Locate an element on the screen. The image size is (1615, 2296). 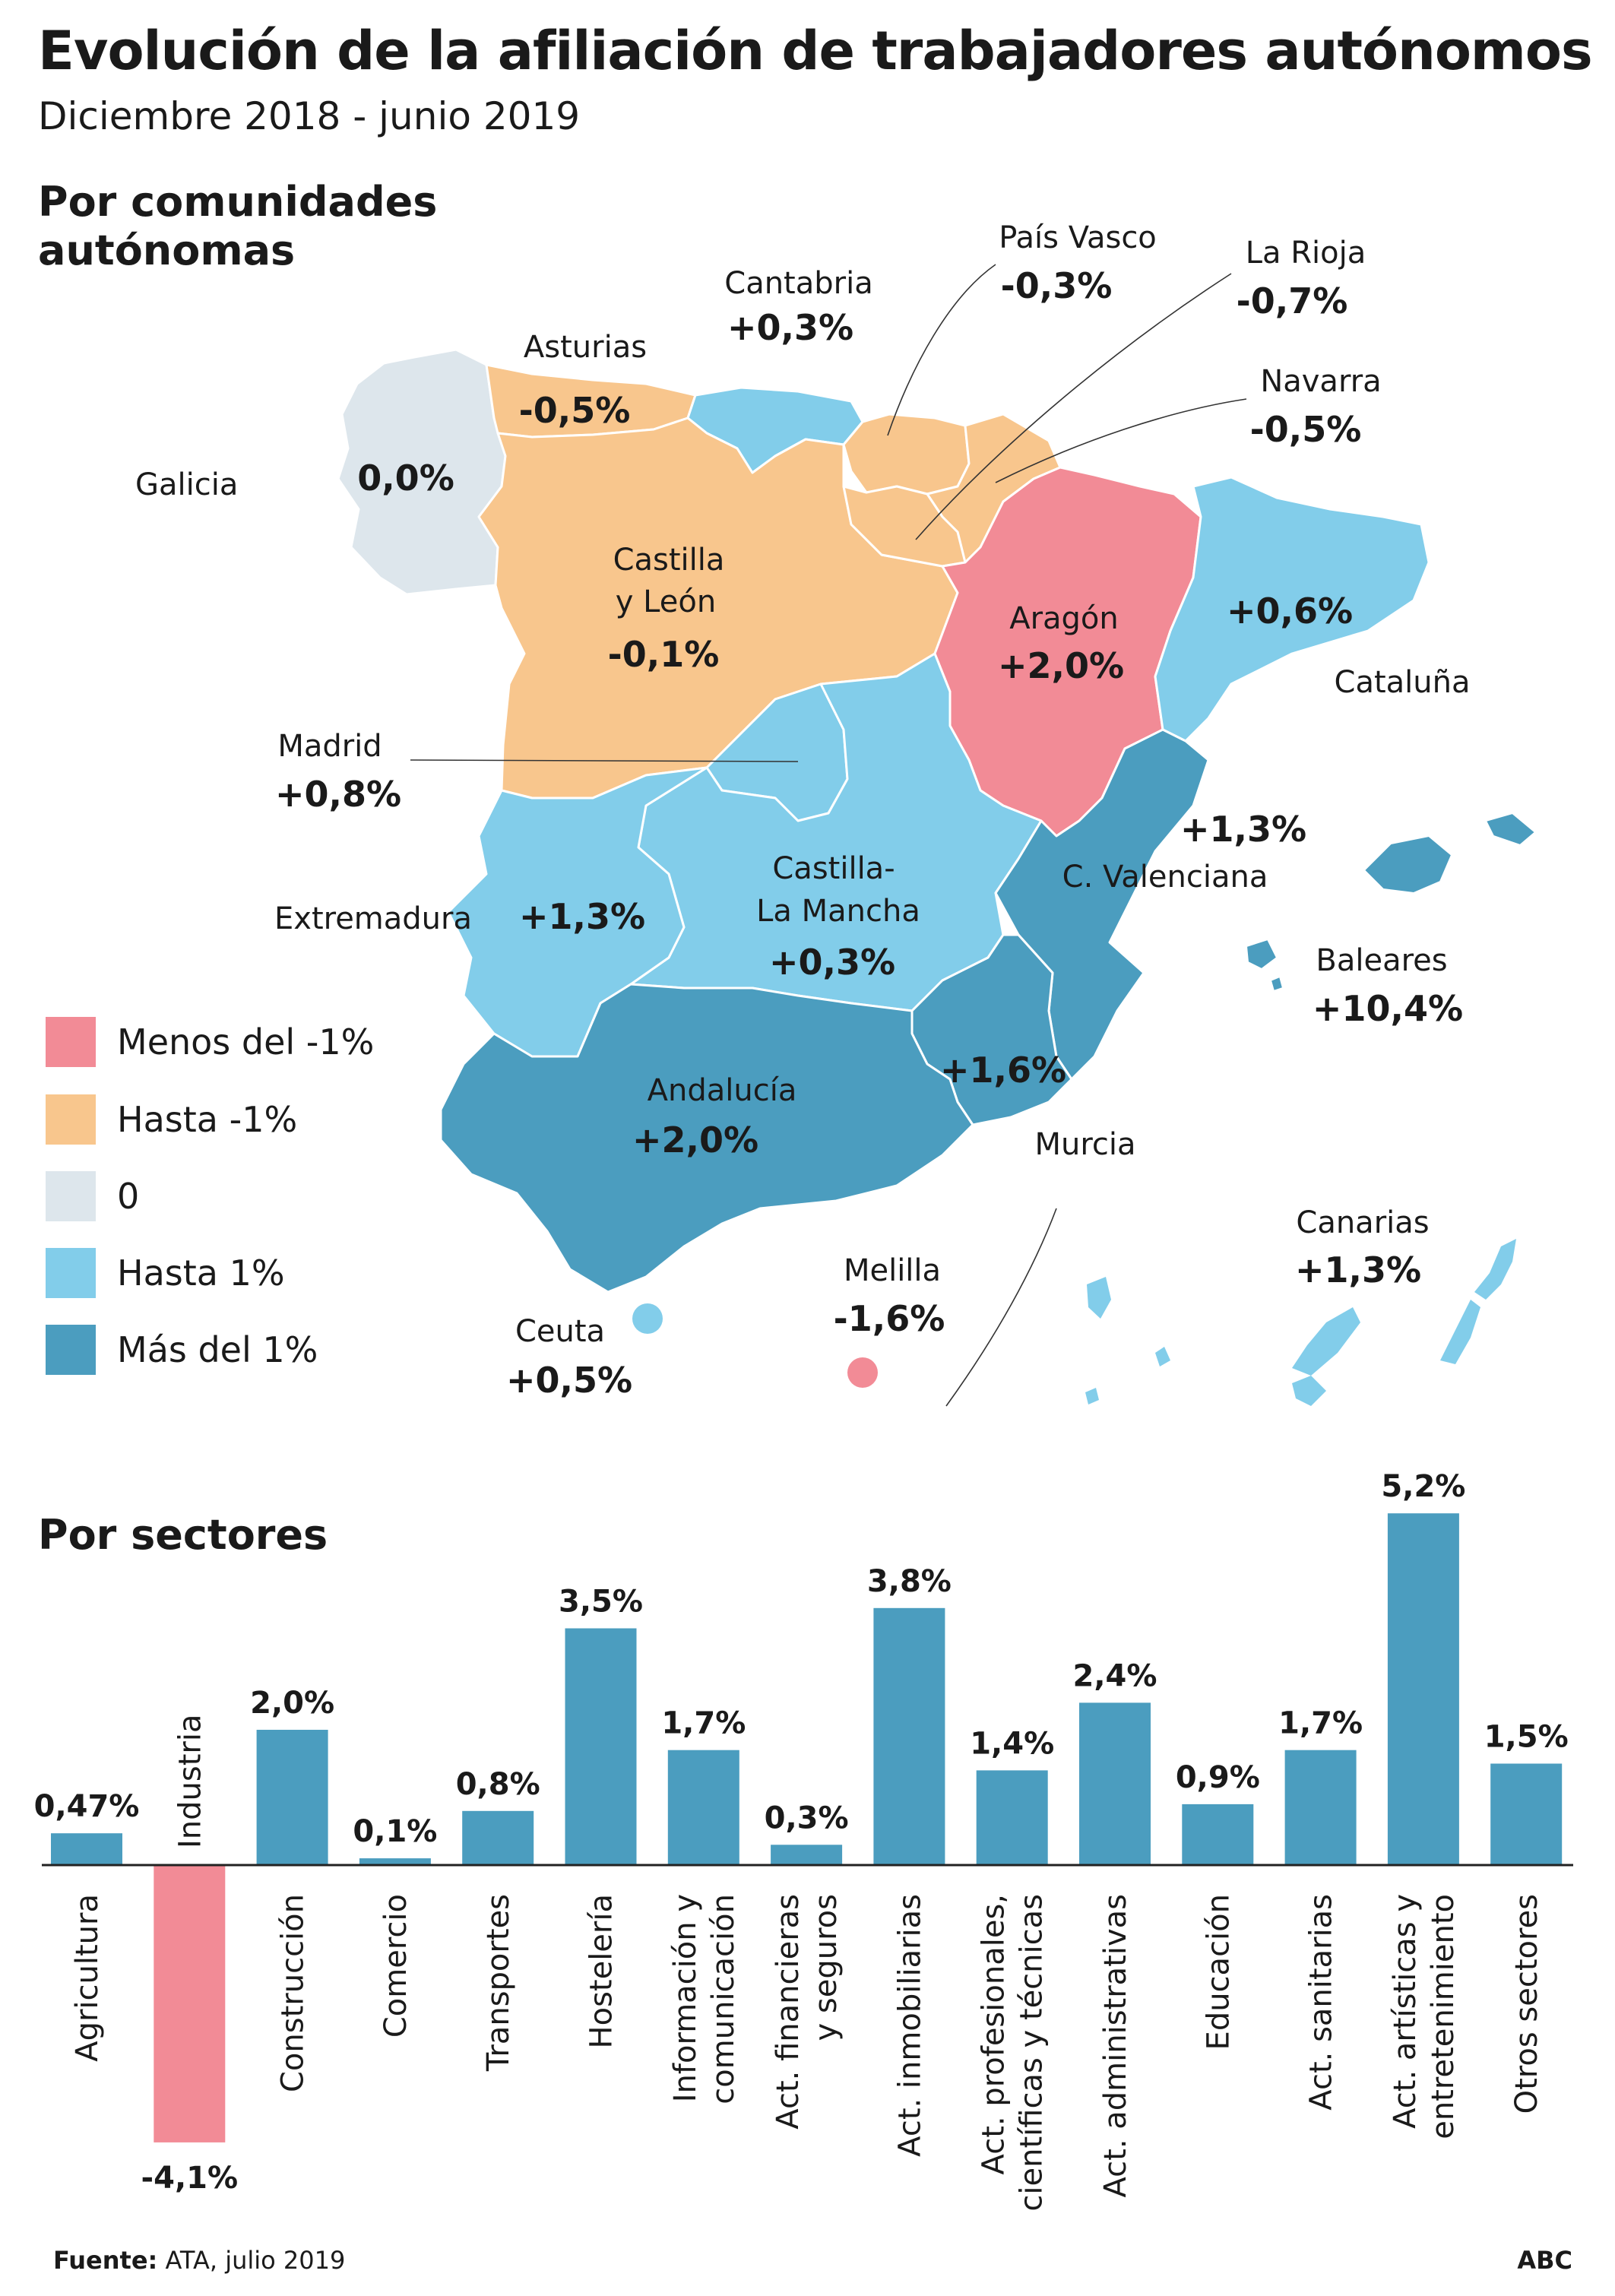
svg-text: Act. sanitarias is located at coordinates (1322, 2002).